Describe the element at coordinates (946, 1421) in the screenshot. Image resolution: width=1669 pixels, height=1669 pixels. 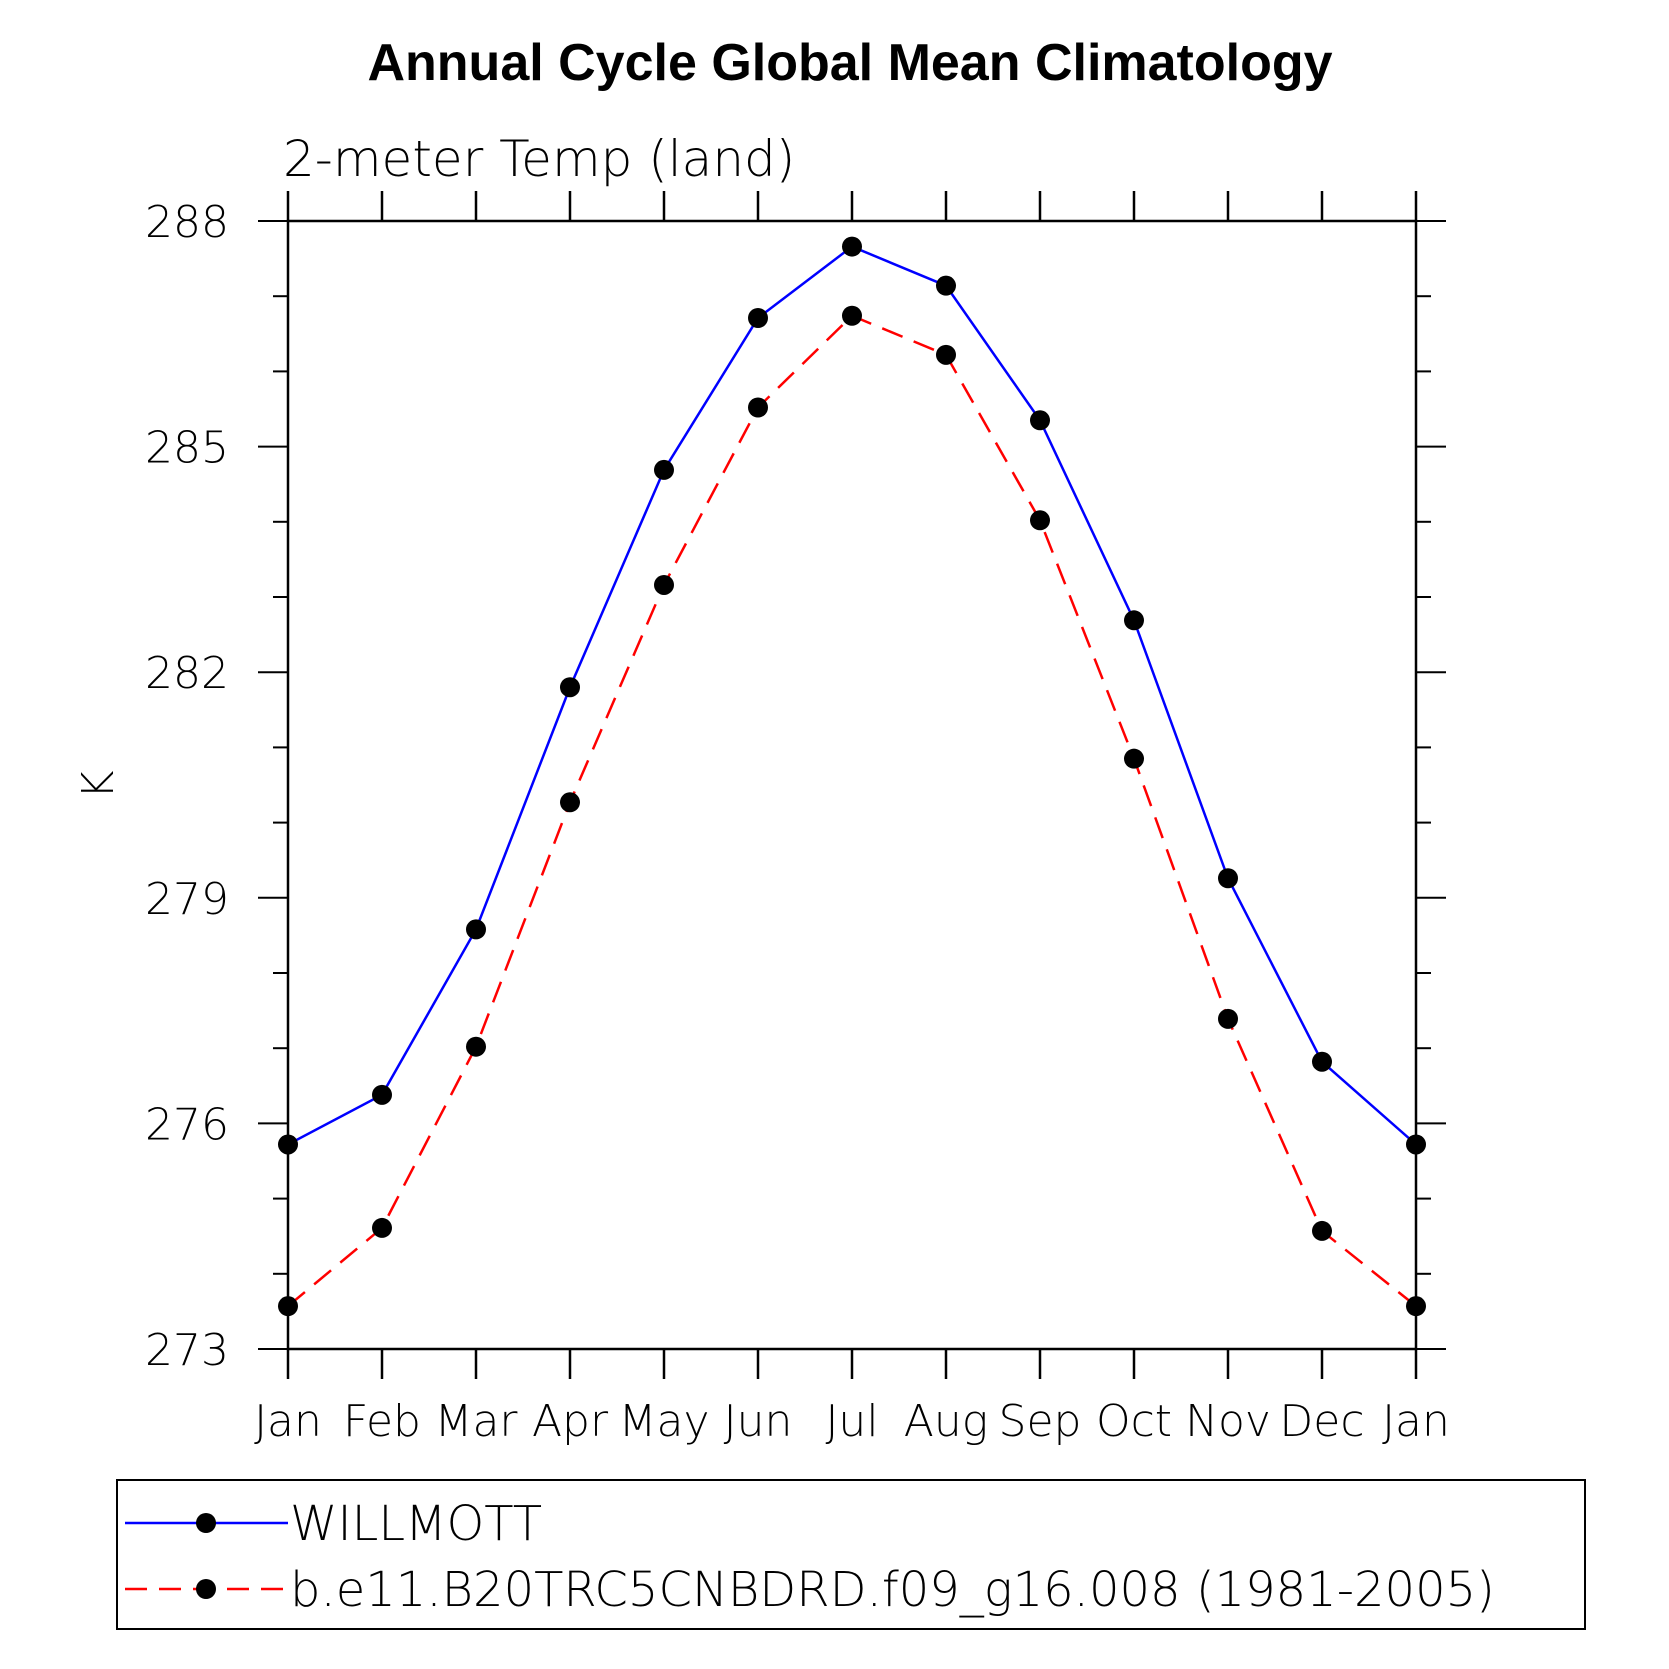
I see `x-tick-label: Aug` at that location.